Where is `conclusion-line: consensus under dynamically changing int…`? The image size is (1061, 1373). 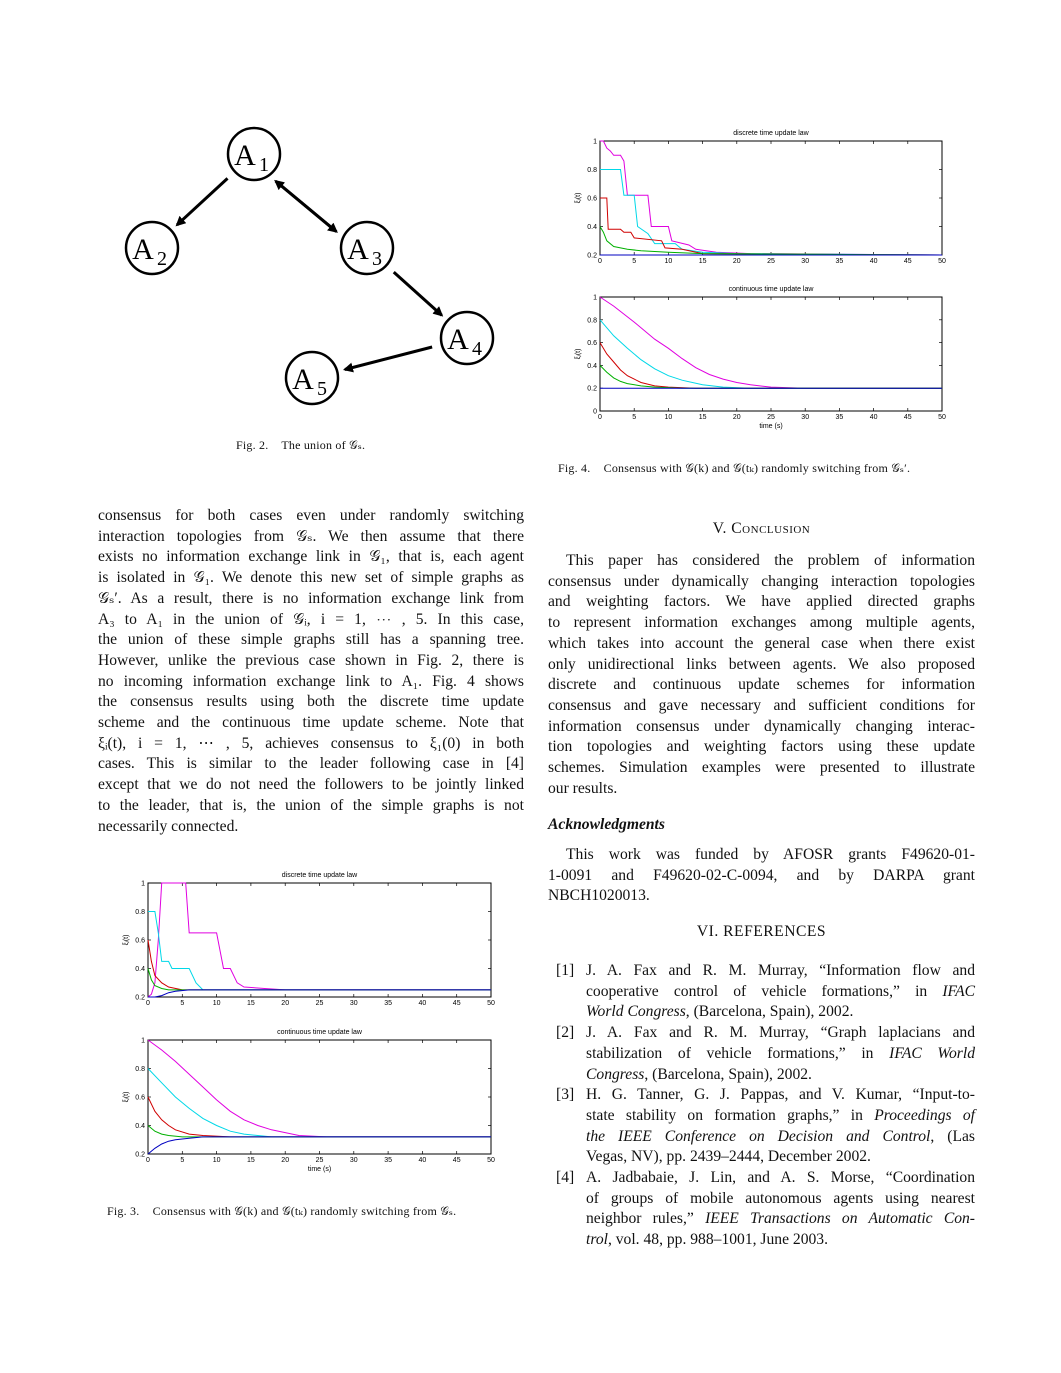 conclusion-line: consensus under dynamically changing int… is located at coordinates (761, 581).